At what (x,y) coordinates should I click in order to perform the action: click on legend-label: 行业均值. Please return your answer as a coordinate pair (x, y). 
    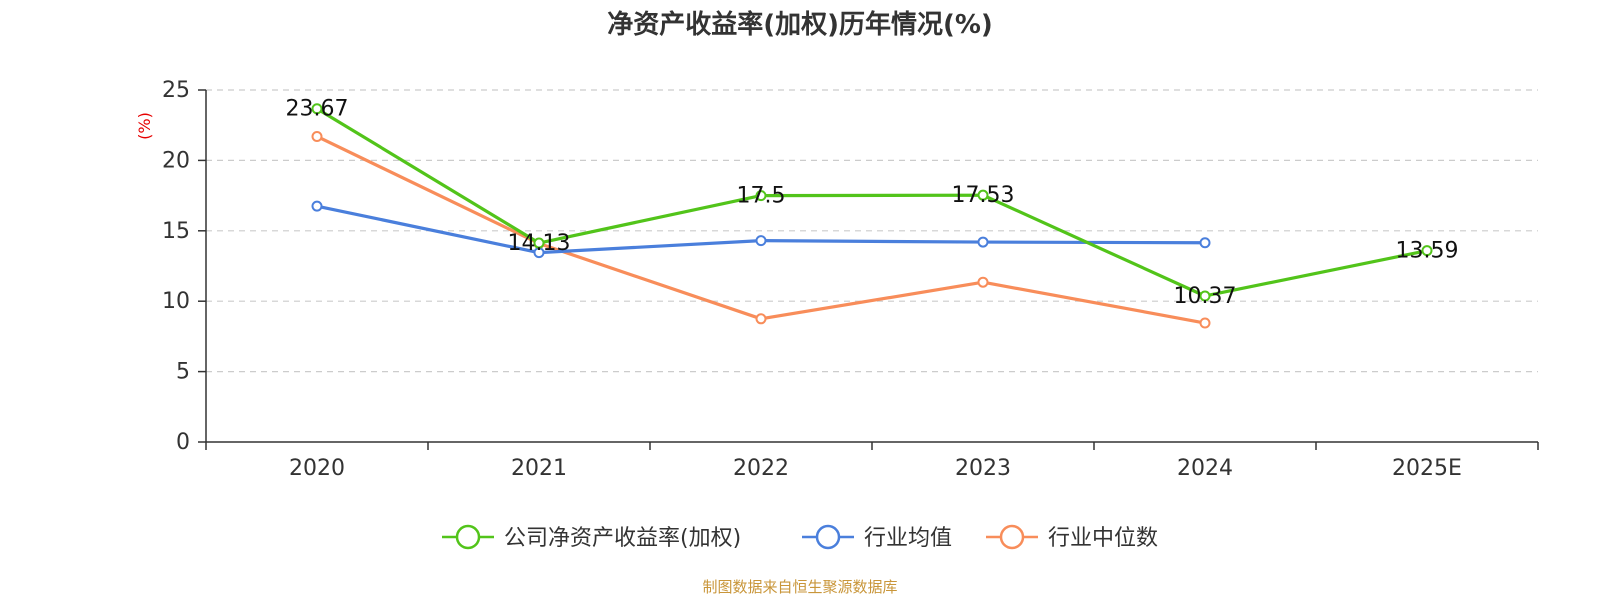
    Looking at the image, I should click on (908, 538).